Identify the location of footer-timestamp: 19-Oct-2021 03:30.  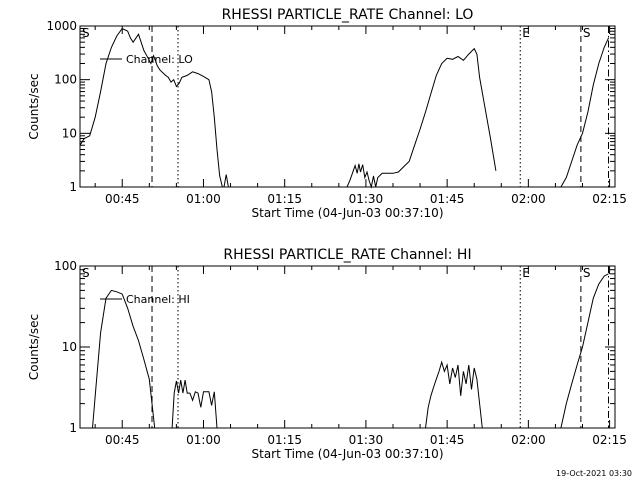
(594, 473).